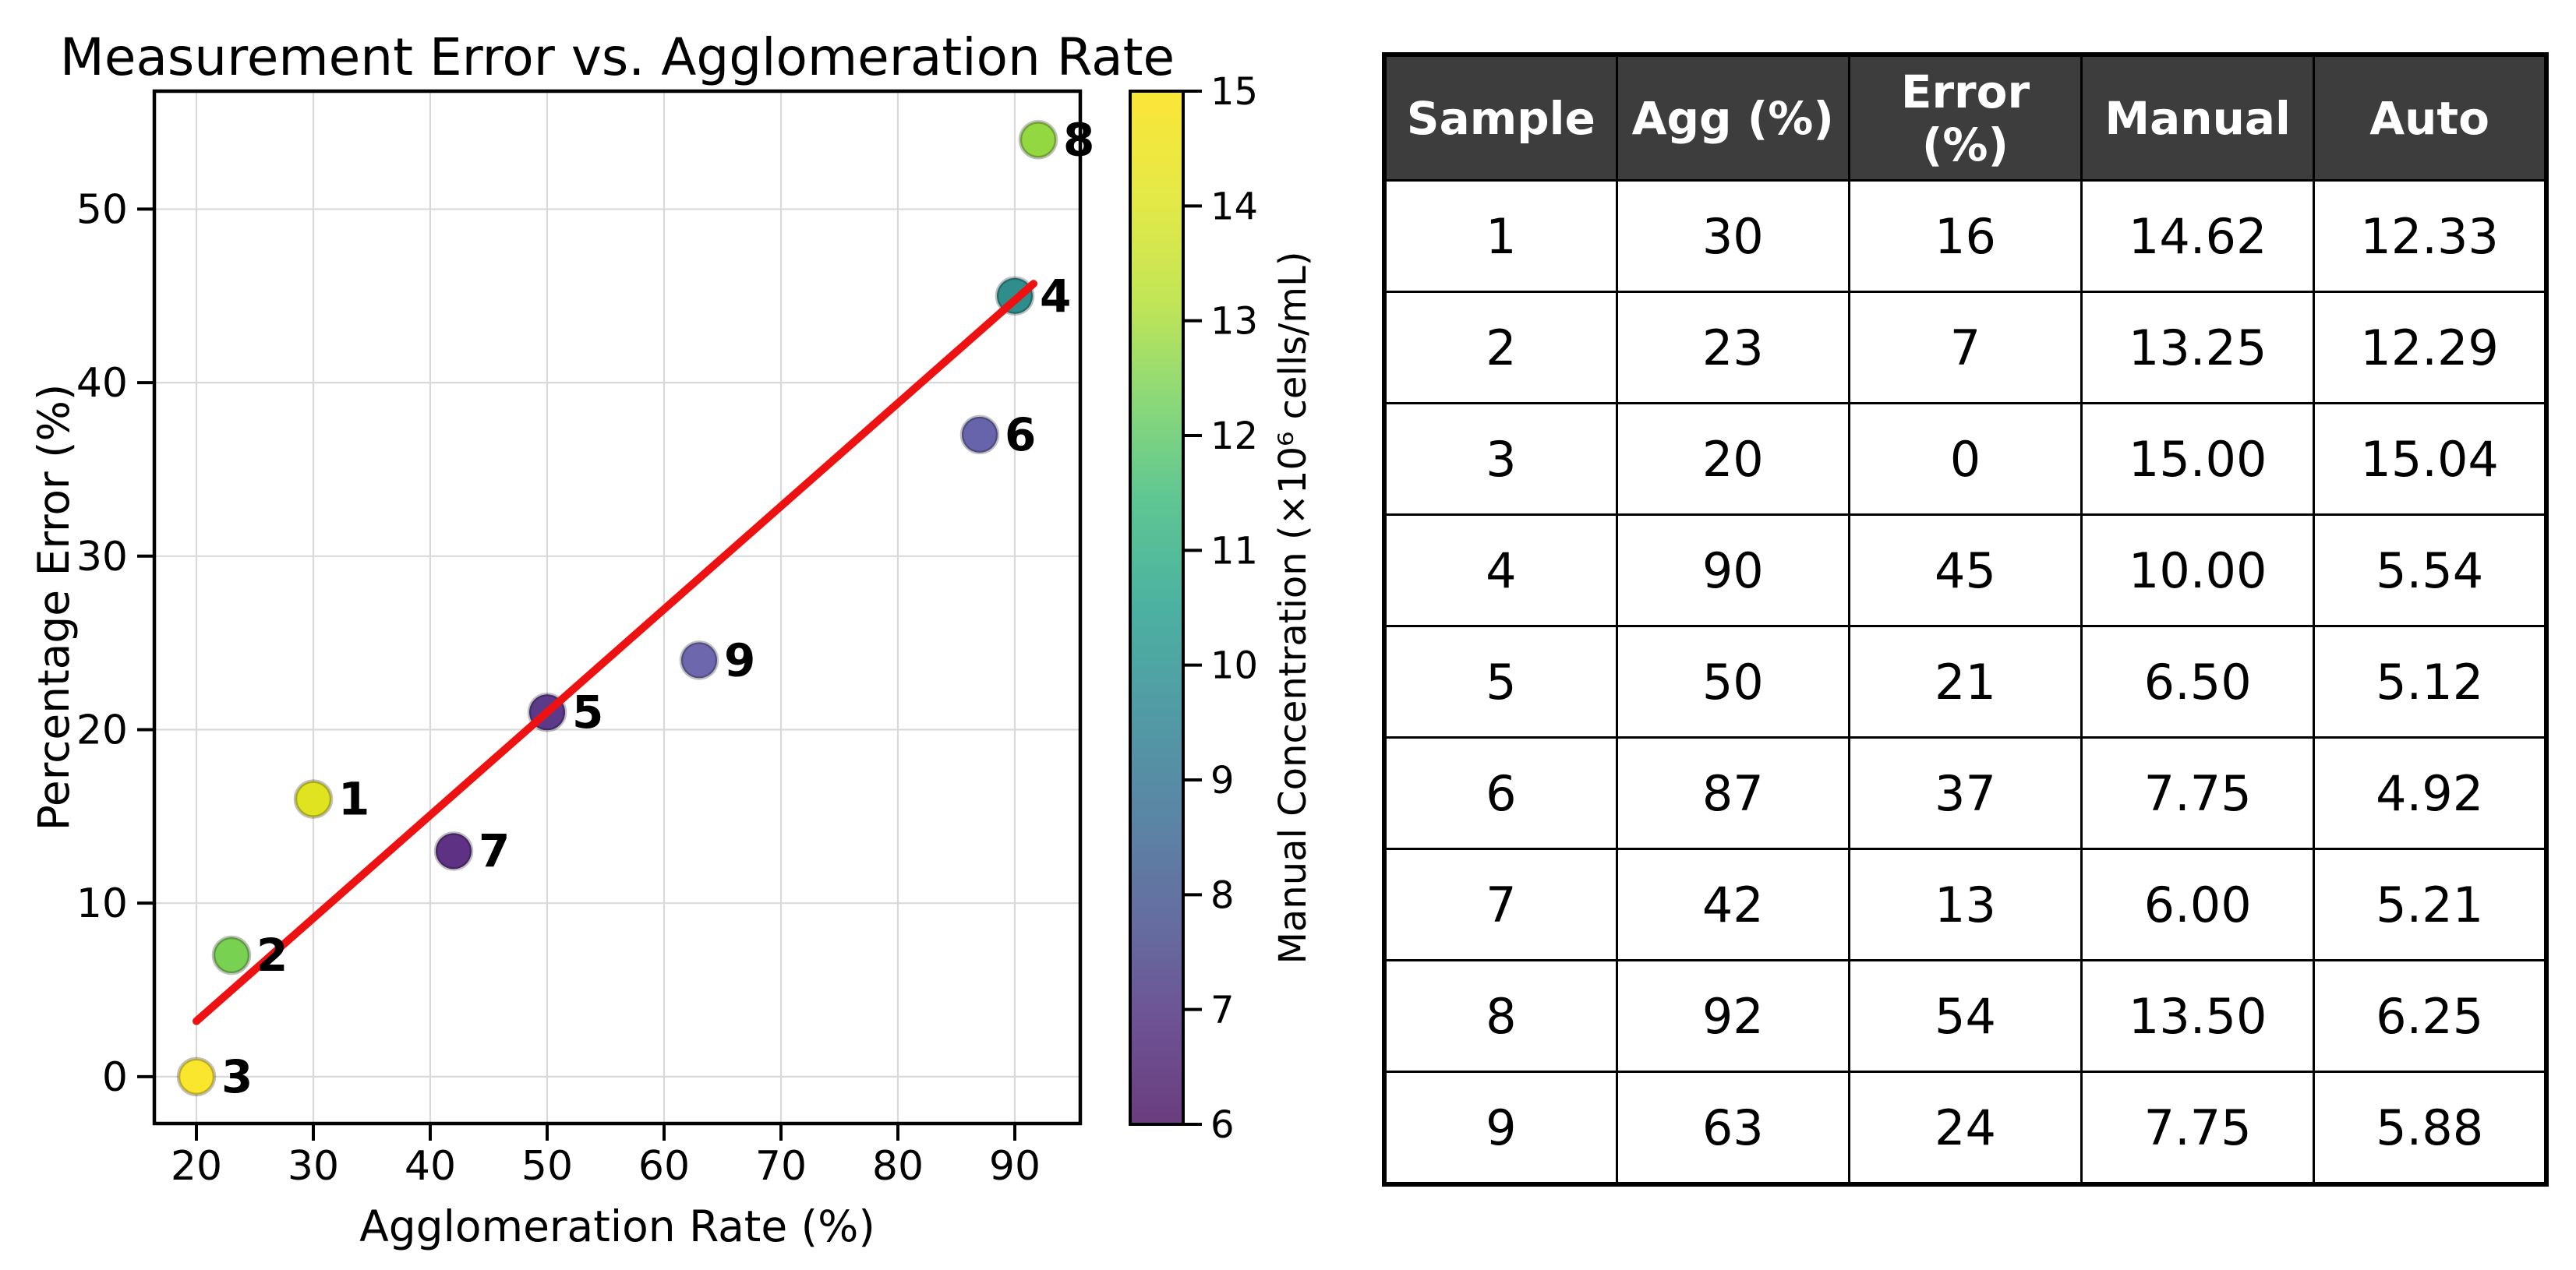  Describe the element at coordinates (54, 607) in the screenshot. I see `y-axis-label: Percentage Error (%)` at that location.